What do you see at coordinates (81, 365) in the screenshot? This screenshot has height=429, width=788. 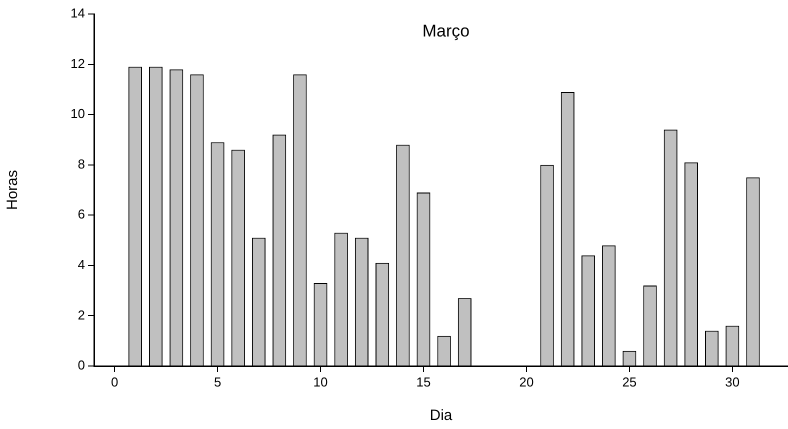 I see `y-tick-label: 0` at bounding box center [81, 365].